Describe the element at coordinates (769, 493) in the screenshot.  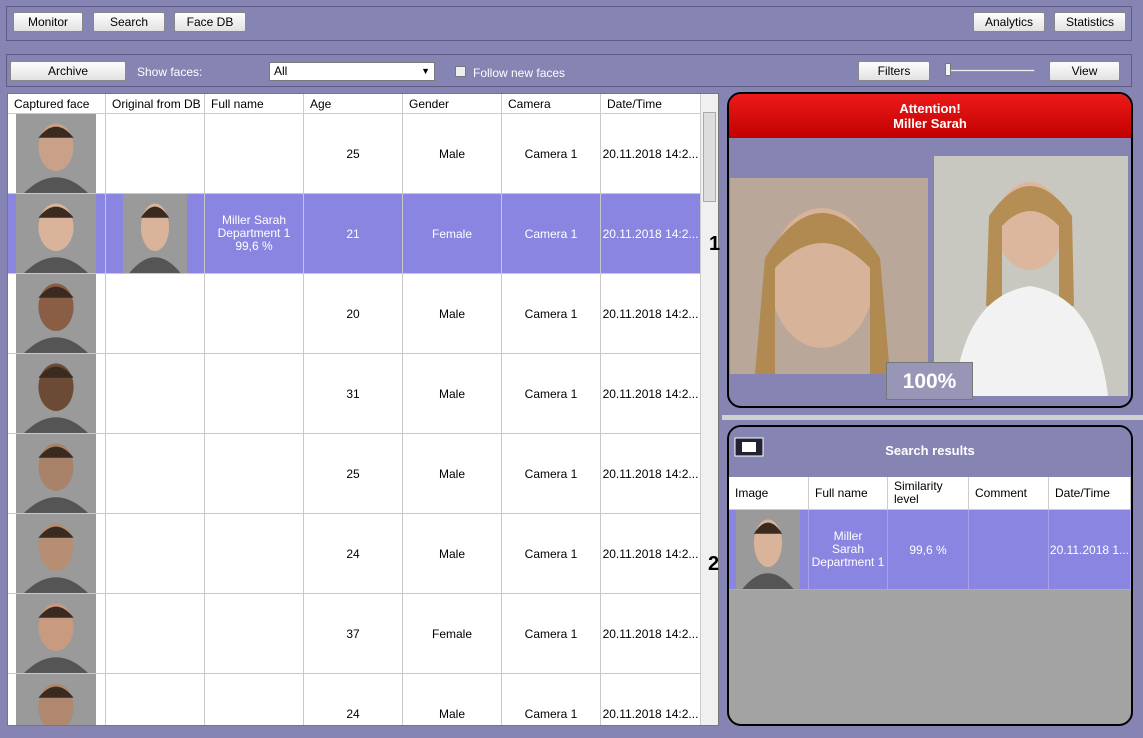
I see `column-header: Image` at that location.